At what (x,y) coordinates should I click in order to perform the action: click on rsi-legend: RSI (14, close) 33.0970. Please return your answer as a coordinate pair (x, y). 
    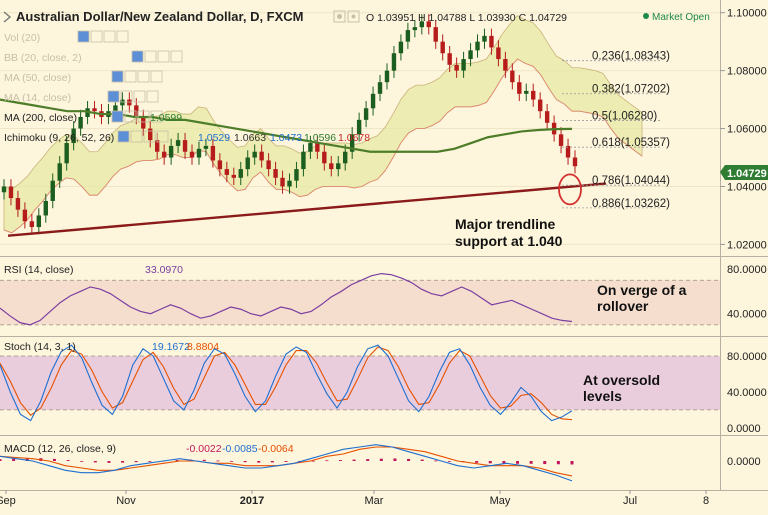
    Looking at the image, I should click on (93, 270).